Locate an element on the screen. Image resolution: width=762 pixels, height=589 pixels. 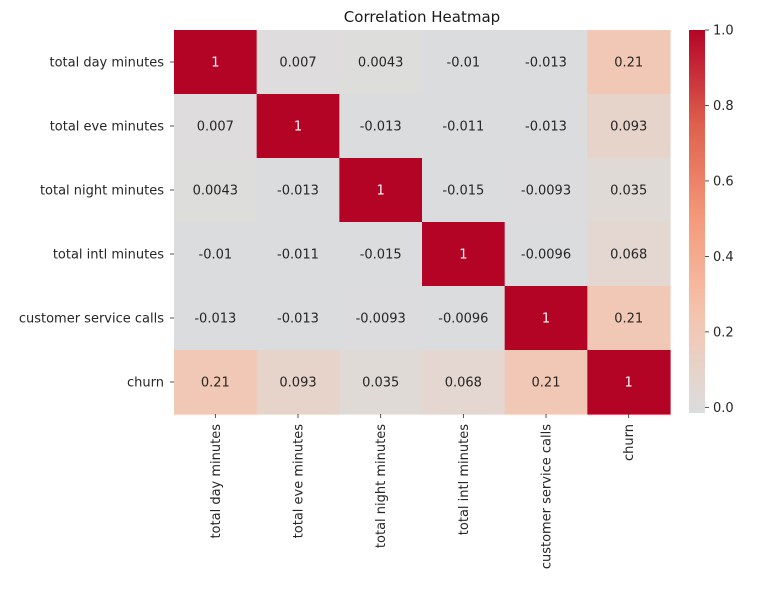
cell-annotation-4-0: -0.013 is located at coordinates (215, 319).